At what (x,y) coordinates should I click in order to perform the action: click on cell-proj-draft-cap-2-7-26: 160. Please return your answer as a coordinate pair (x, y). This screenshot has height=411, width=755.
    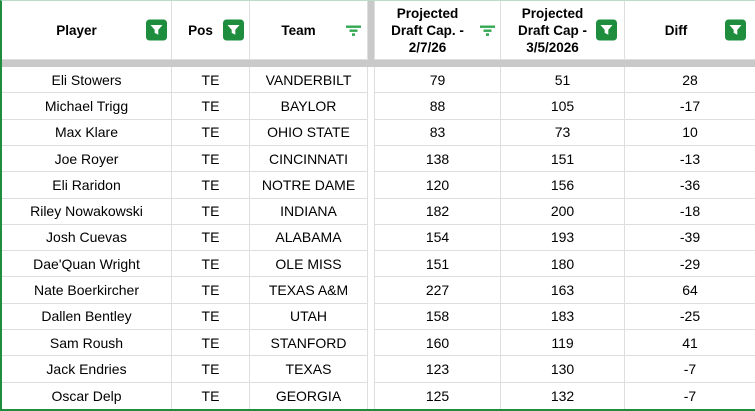
    Looking at the image, I should click on (438, 343).